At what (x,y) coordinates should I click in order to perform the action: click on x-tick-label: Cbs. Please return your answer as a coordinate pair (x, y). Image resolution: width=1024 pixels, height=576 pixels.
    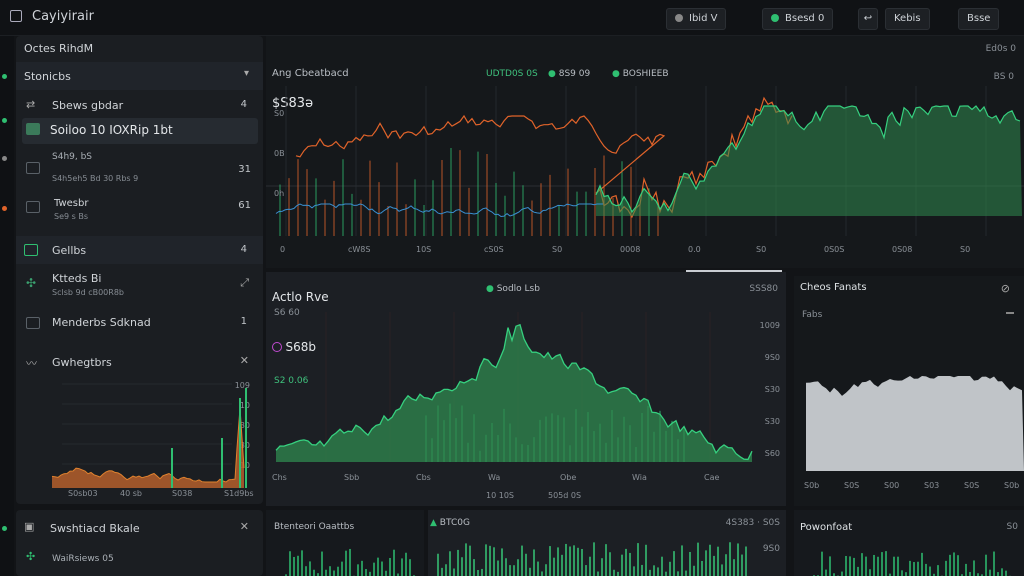
    Looking at the image, I should click on (423, 477).